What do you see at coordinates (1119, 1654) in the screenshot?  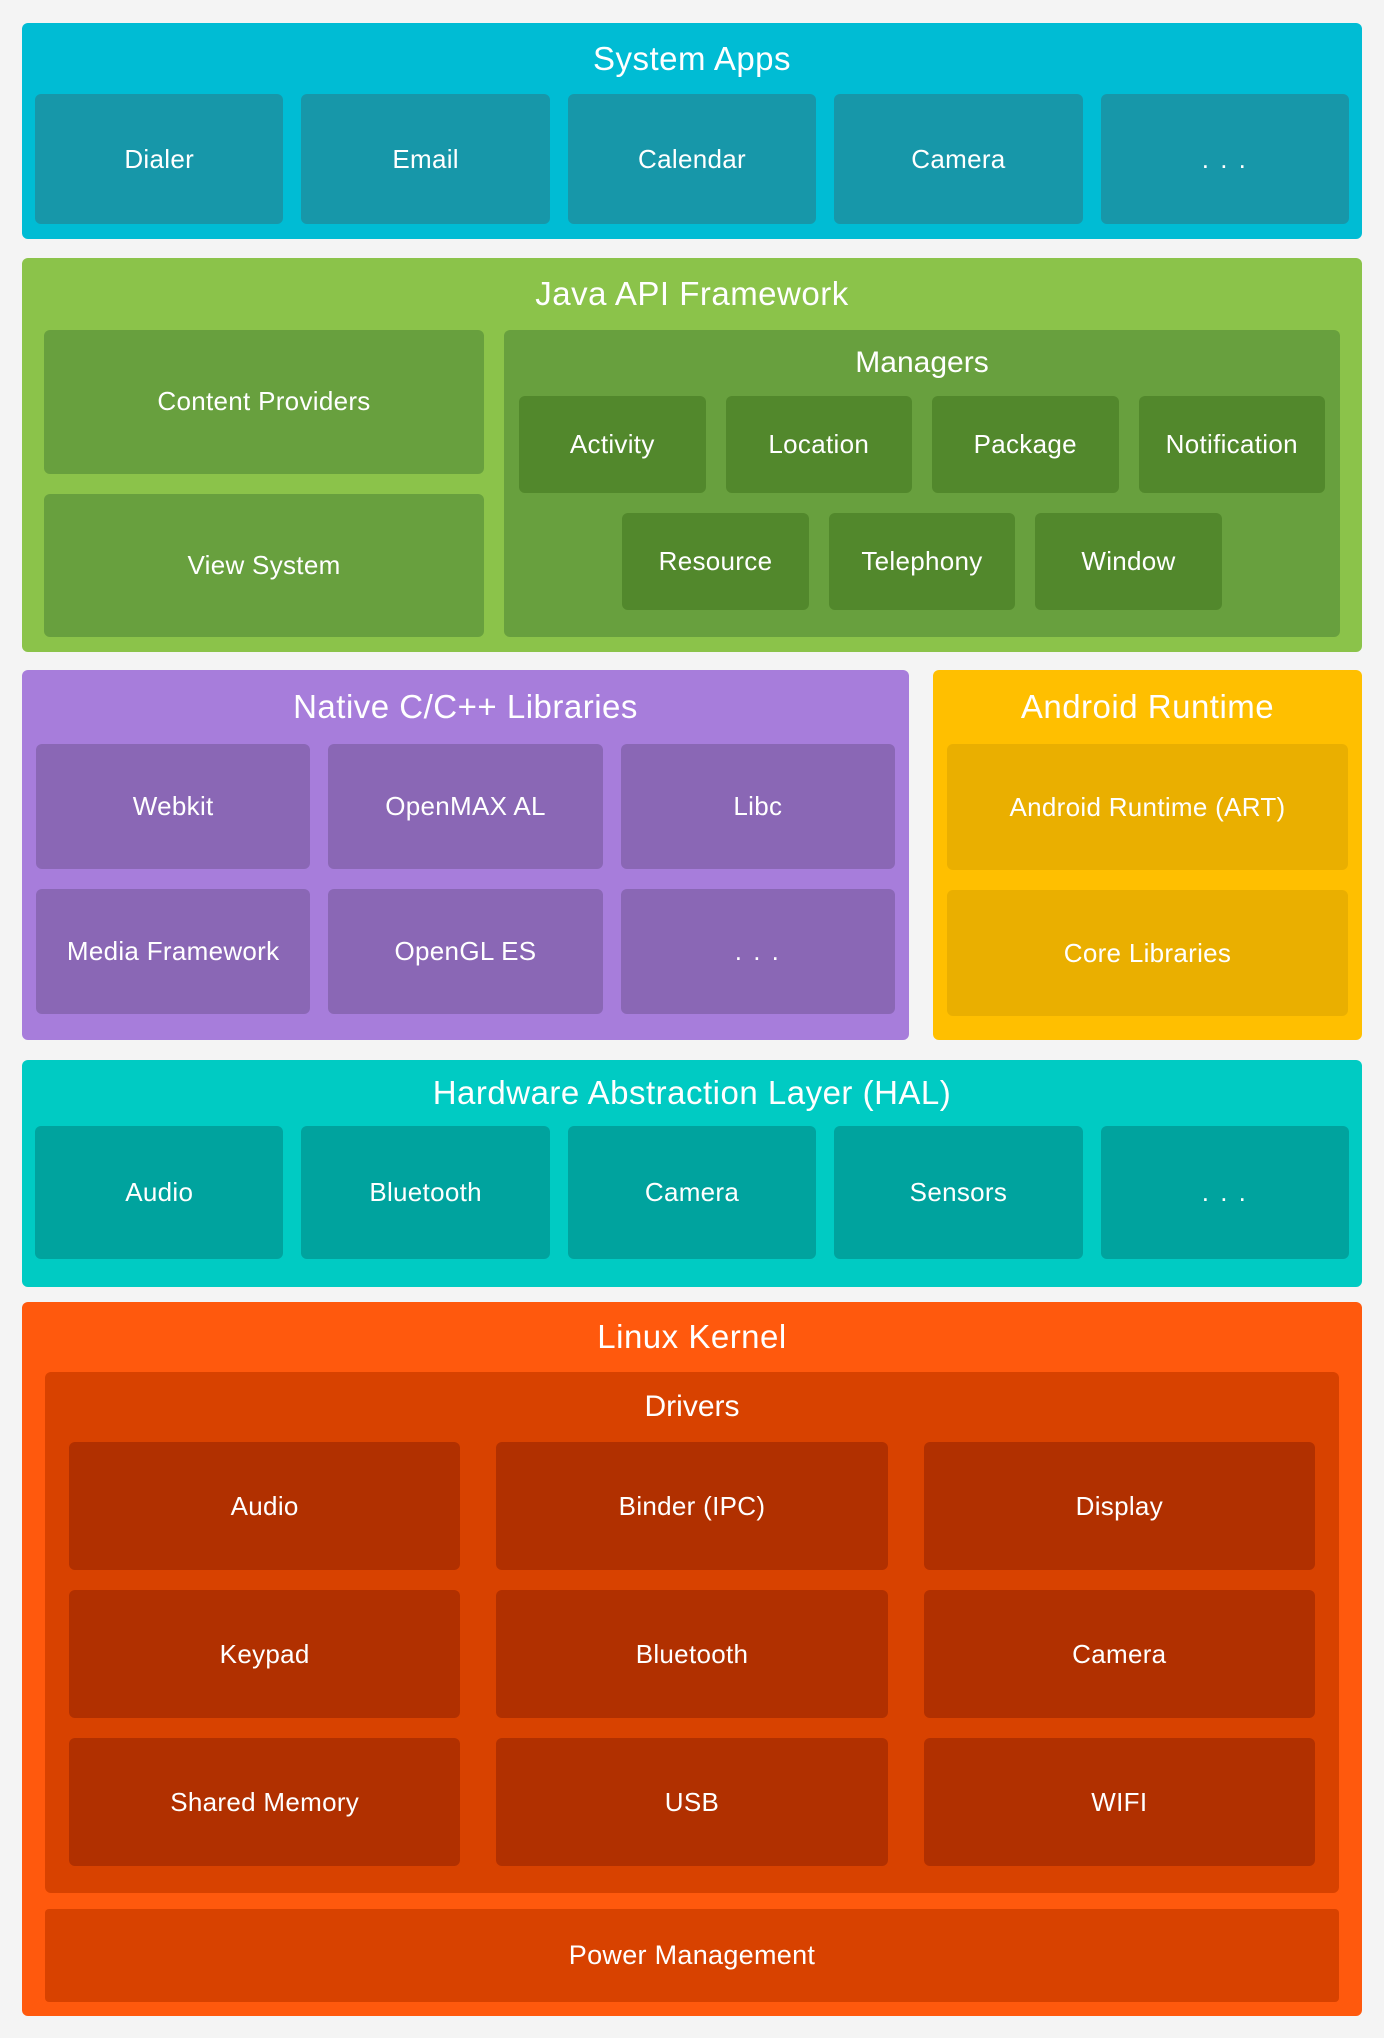 I see `box-driver-camera: Camera` at bounding box center [1119, 1654].